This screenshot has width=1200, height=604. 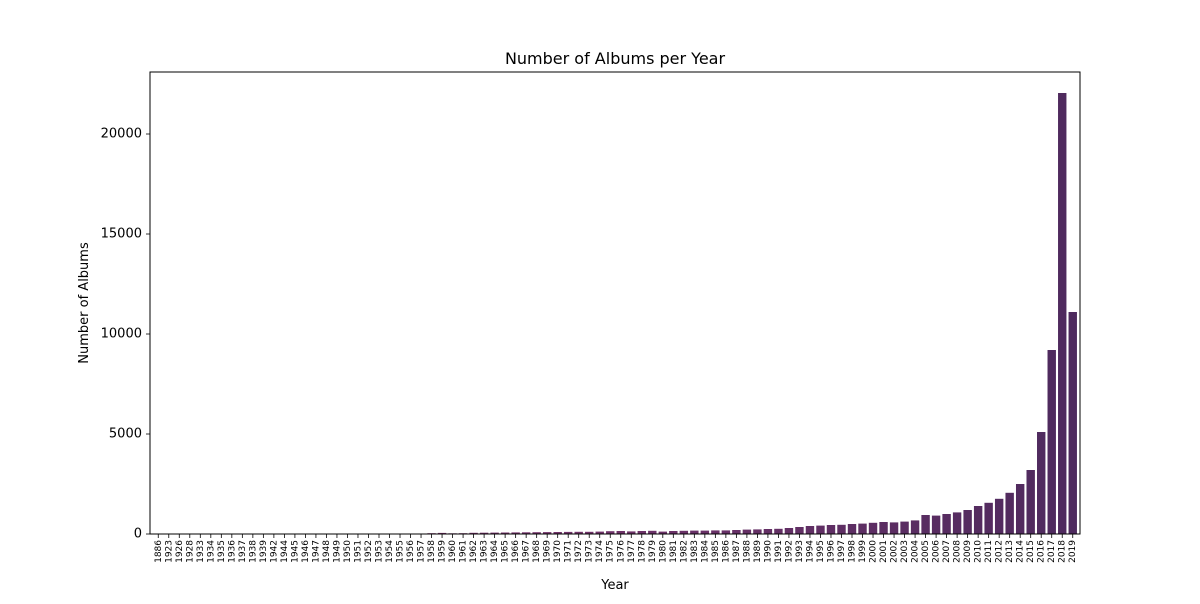 What do you see at coordinates (904, 528) in the screenshot?
I see `bar-2003` at bounding box center [904, 528].